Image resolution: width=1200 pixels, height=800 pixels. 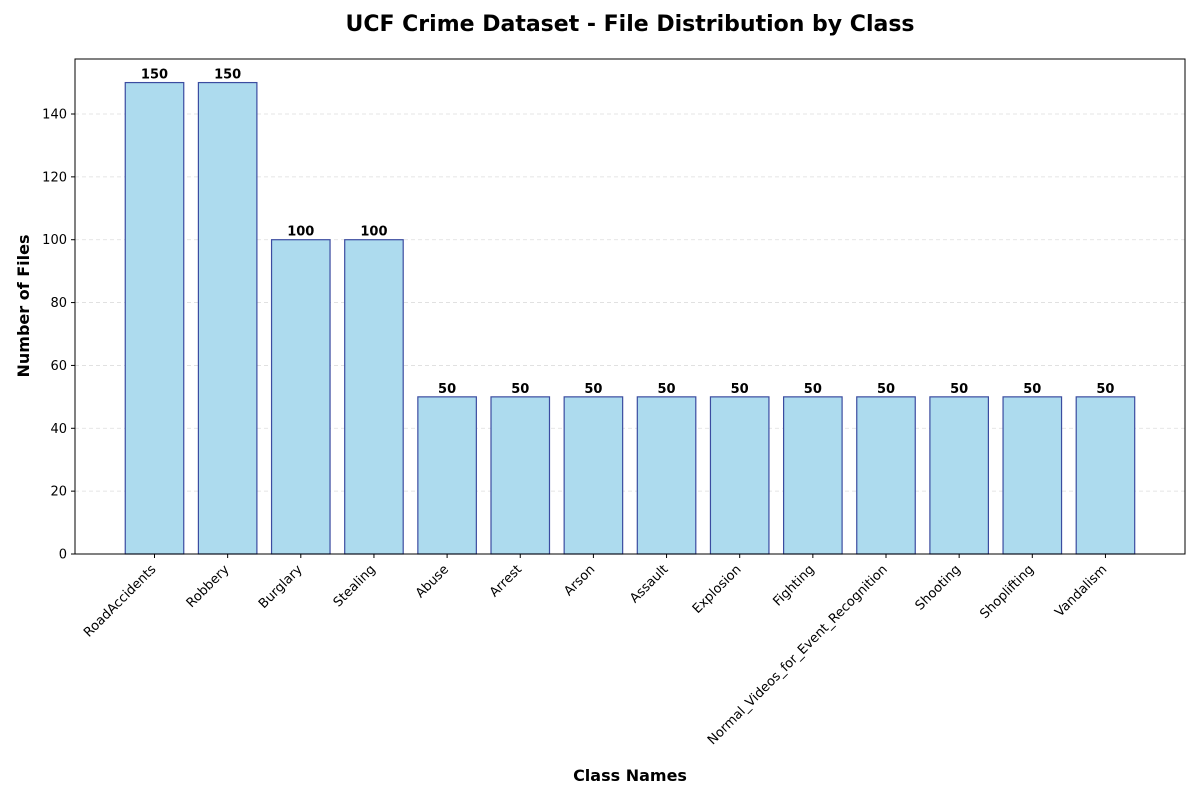 I want to click on x-tick-label: Assault, so click(x=649, y=584).